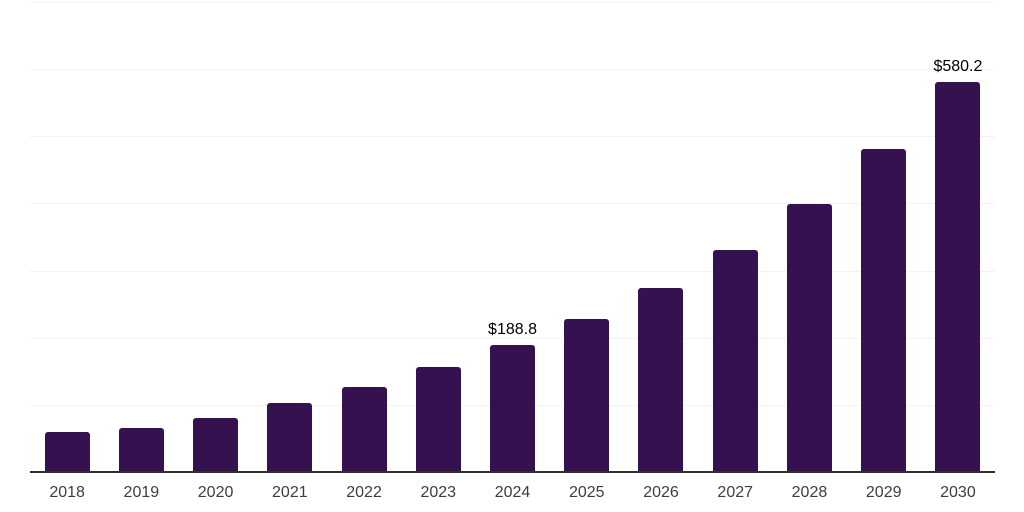 The height and width of the screenshot is (512, 1024). I want to click on bar-2024, so click(513, 408).